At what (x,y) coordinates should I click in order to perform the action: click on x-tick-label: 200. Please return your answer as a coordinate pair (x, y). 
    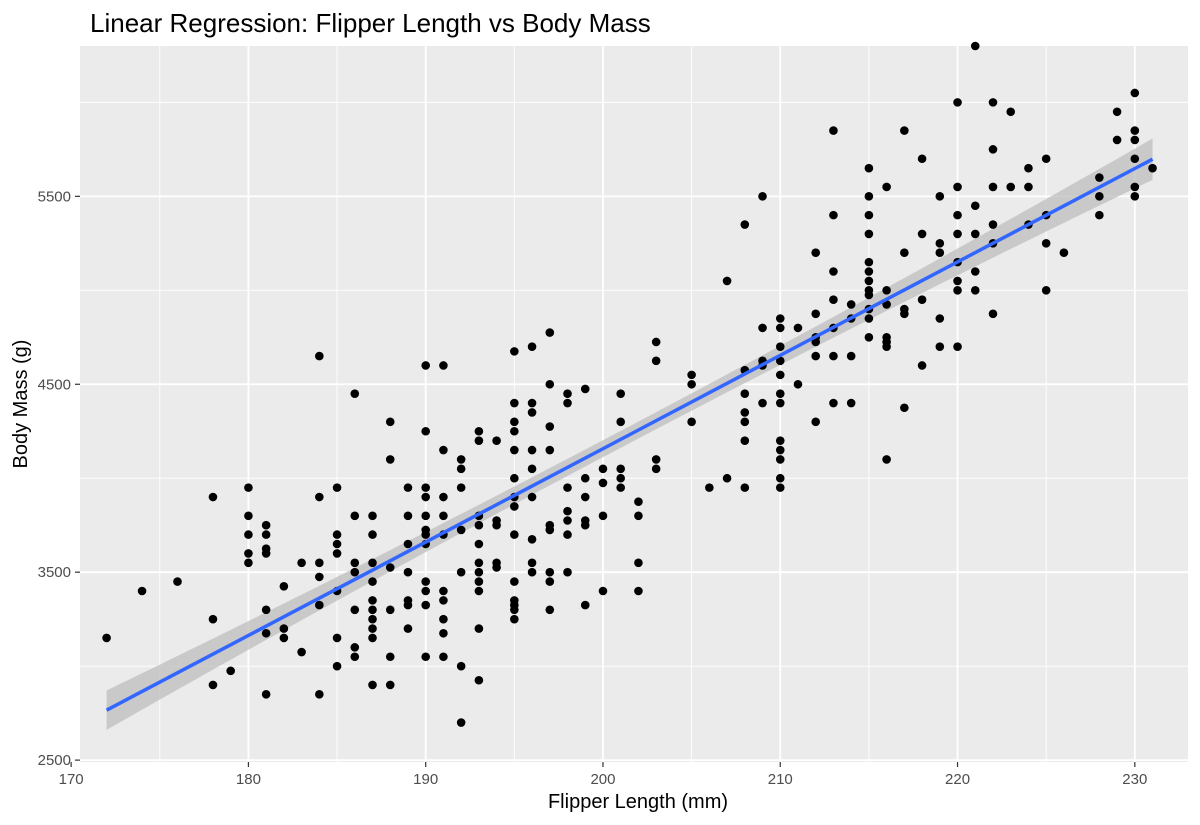
    Looking at the image, I should click on (602, 779).